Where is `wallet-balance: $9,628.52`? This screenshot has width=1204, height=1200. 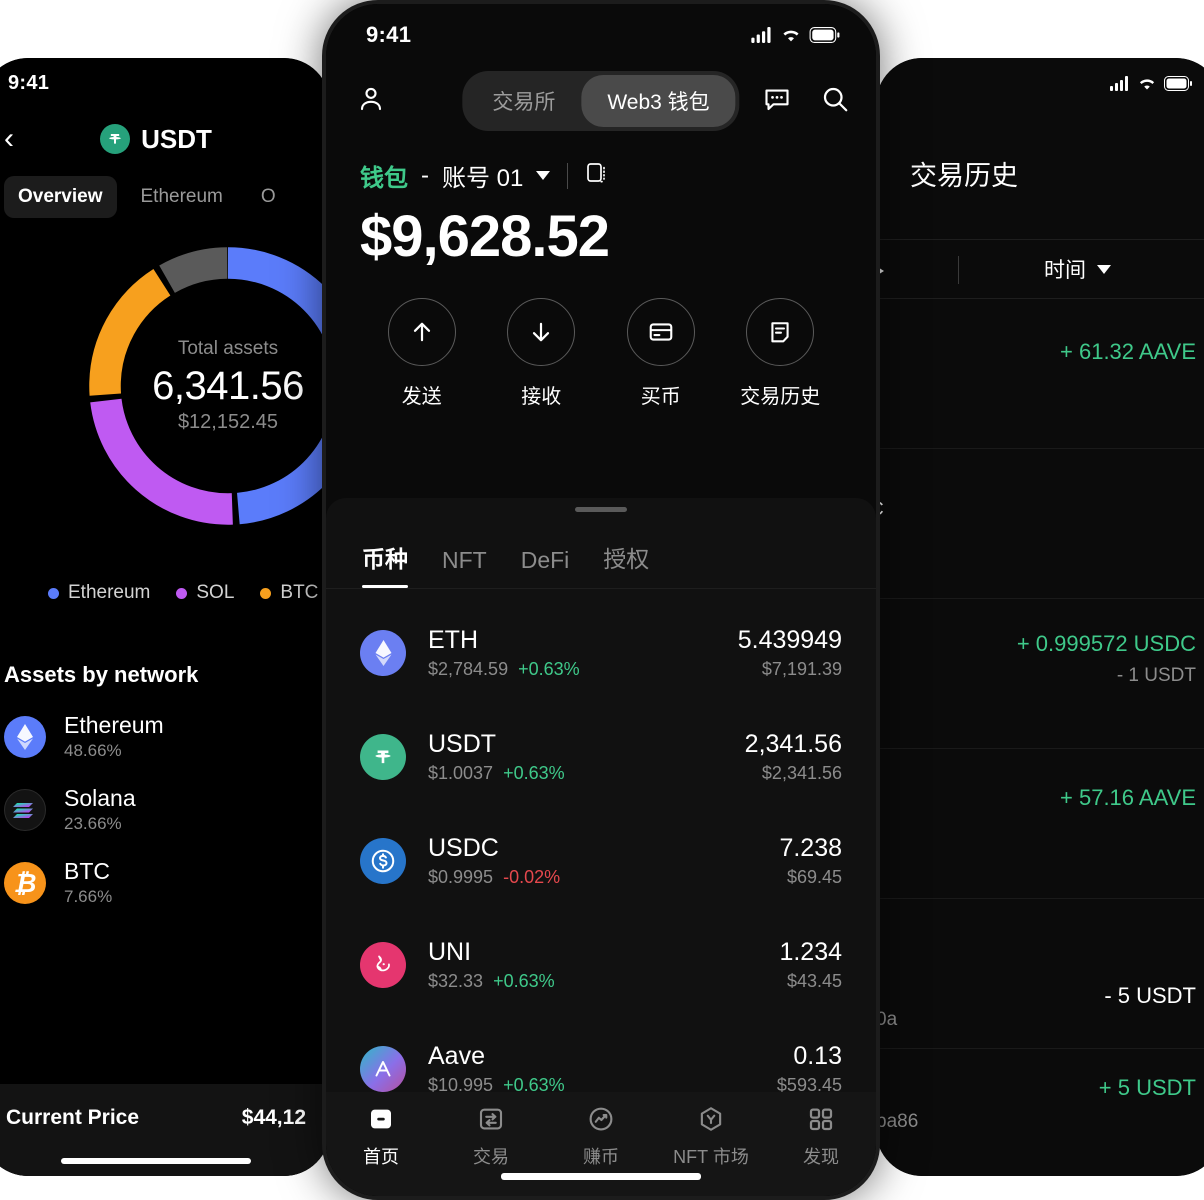 wallet-balance: $9,628.52 is located at coordinates (485, 236).